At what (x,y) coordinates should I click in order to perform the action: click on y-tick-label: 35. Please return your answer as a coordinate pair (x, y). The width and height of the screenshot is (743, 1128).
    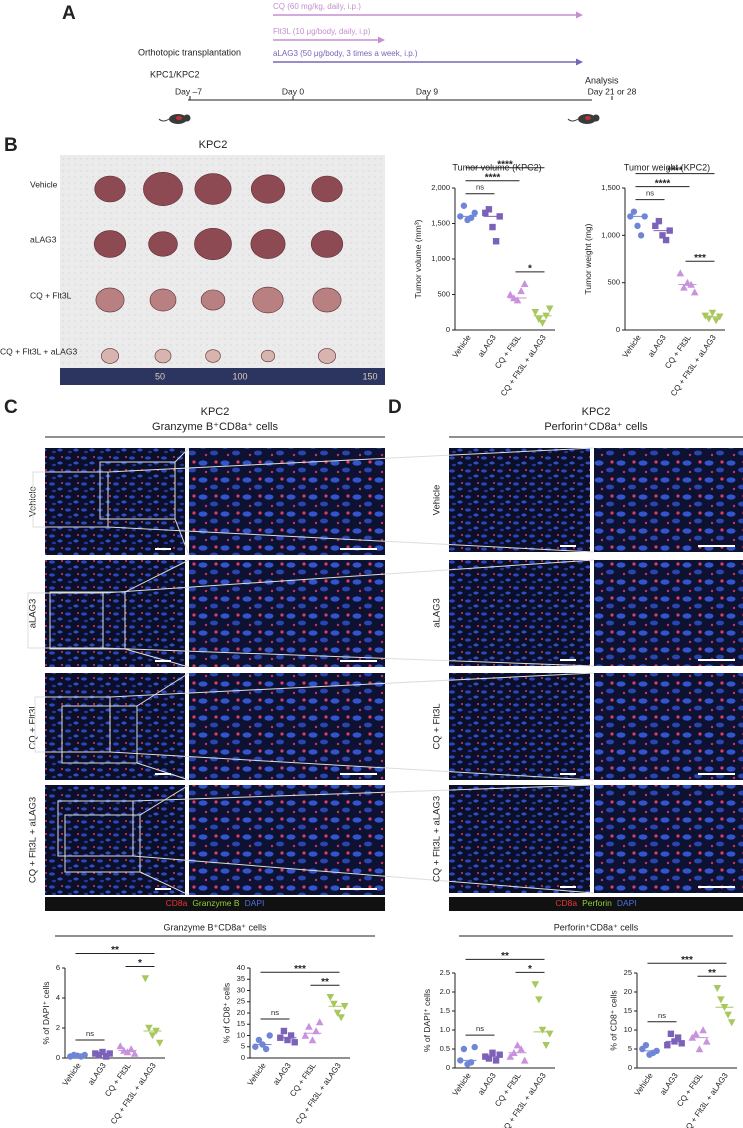
    Looking at the image, I should click on (241, 978).